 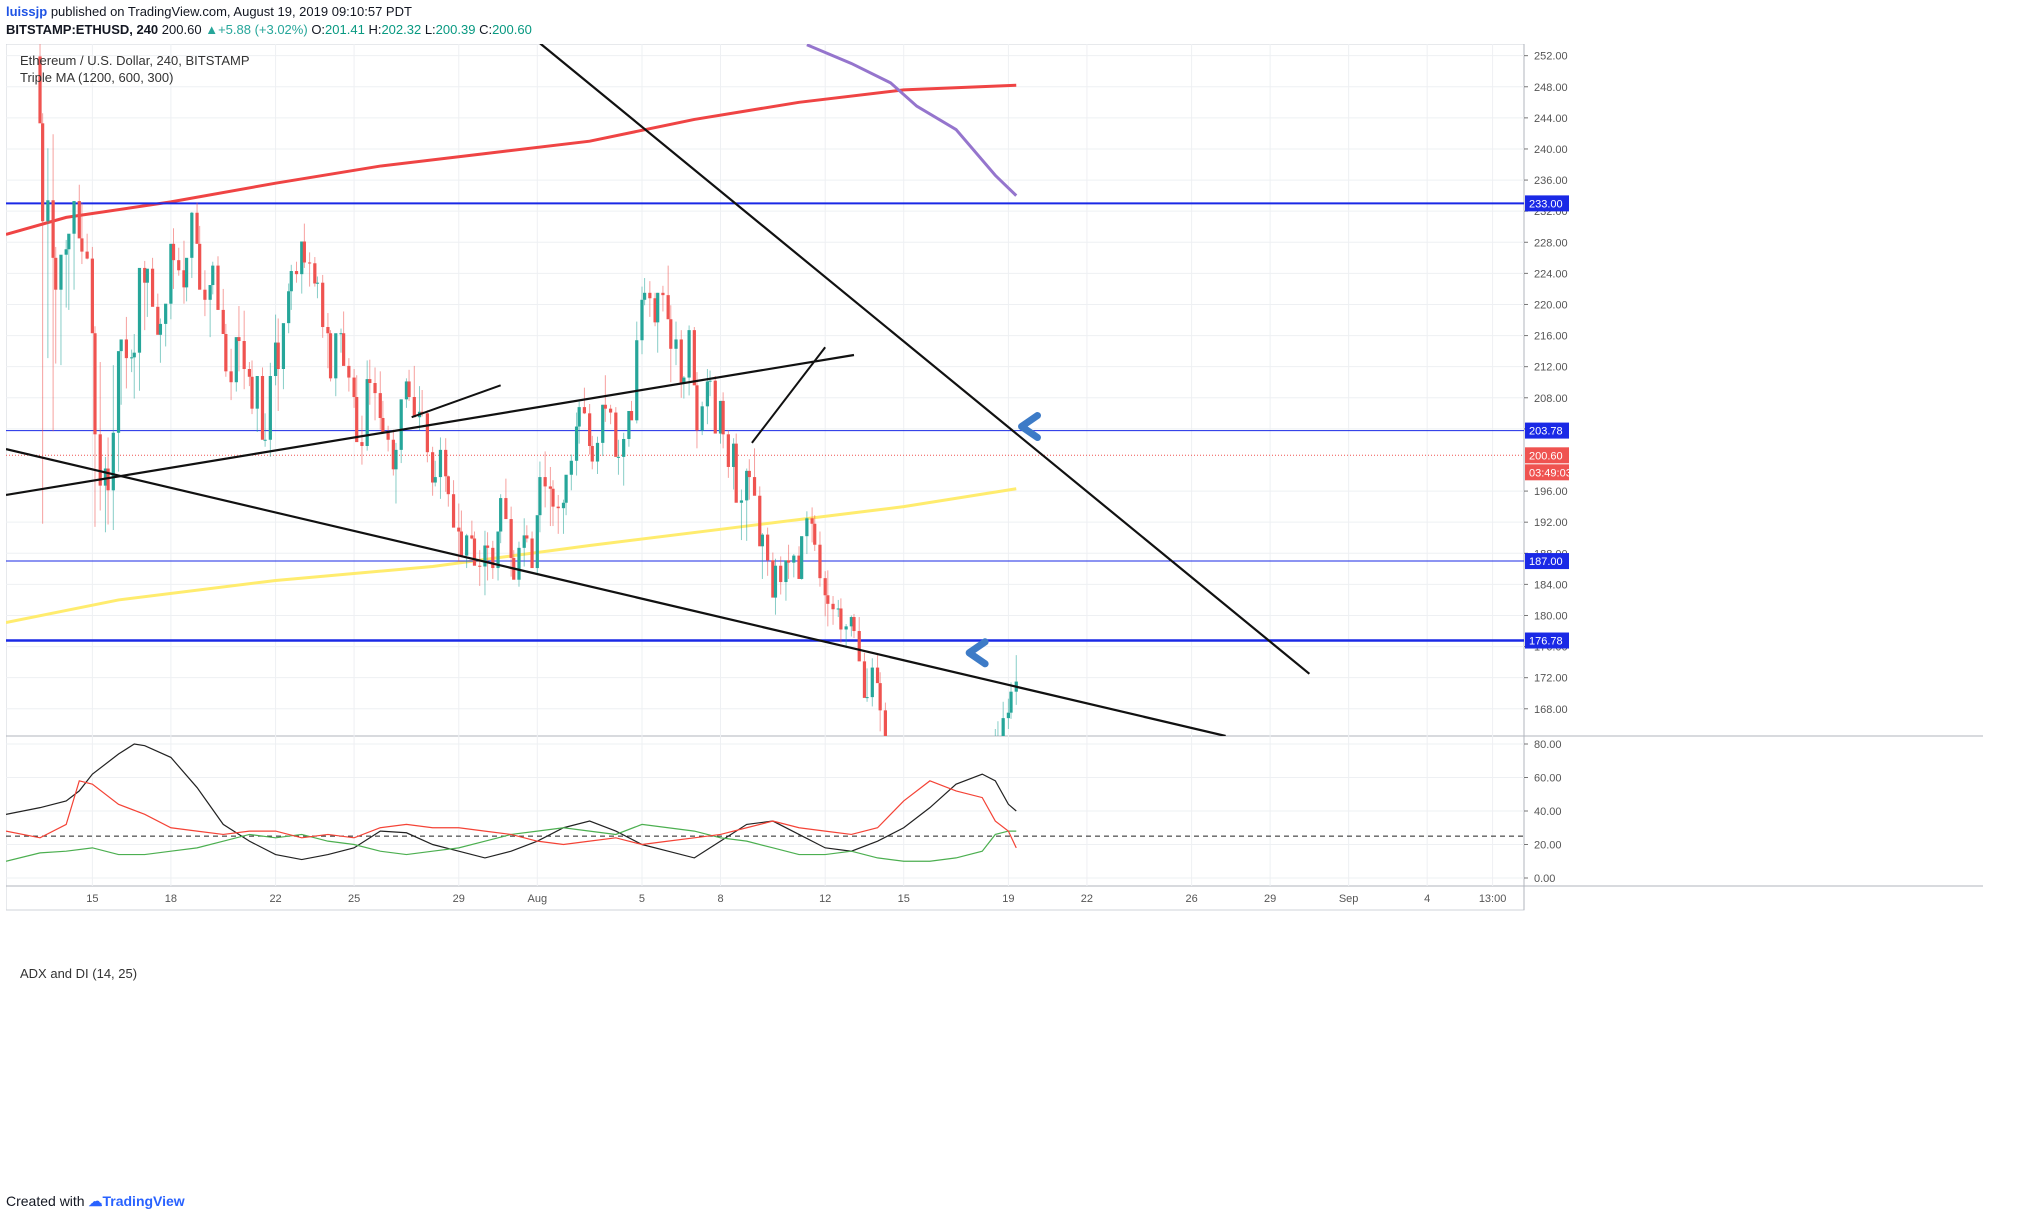 I want to click on tradingview-brand: TradingView, so click(x=143, y=1201).